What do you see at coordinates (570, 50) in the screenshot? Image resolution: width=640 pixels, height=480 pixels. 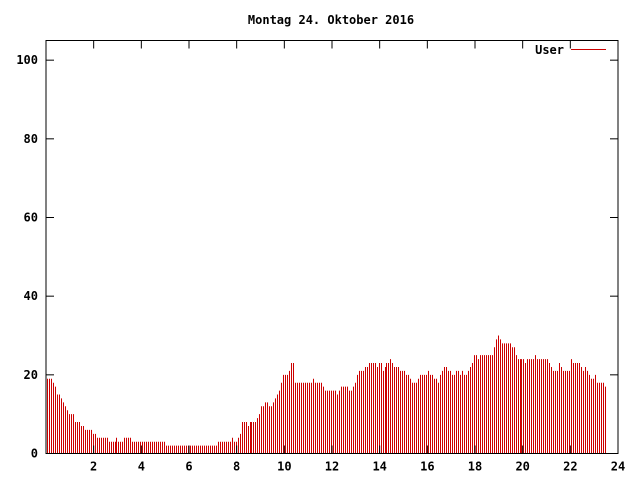 I see `legend: User` at bounding box center [570, 50].